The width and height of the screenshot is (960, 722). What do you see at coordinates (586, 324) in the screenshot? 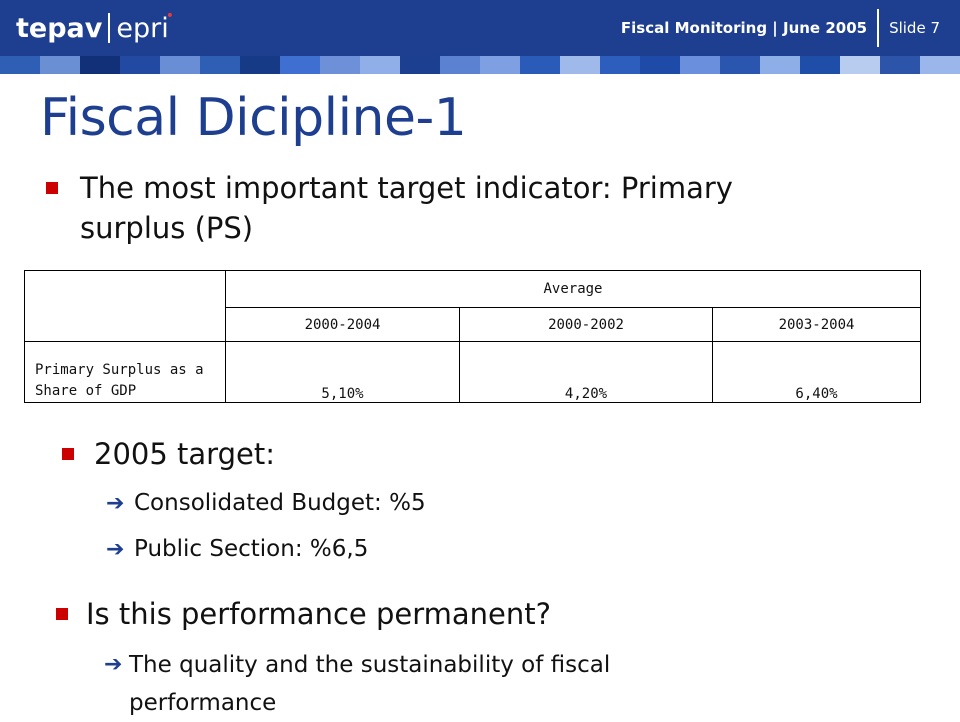
I see `table-column-header: 2000-2002` at bounding box center [586, 324].